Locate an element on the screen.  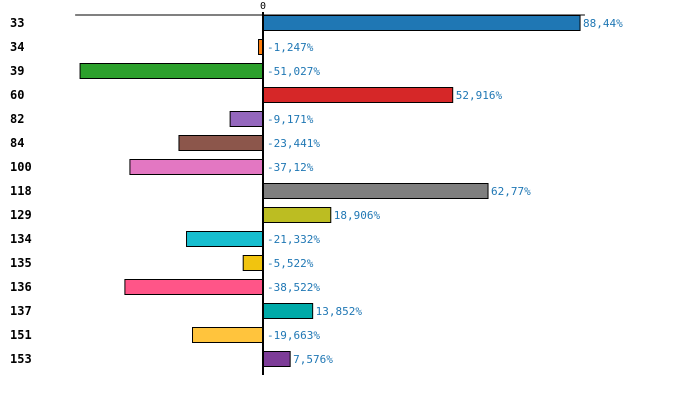
data-label: -19,663% is located at coordinates (293, 335).